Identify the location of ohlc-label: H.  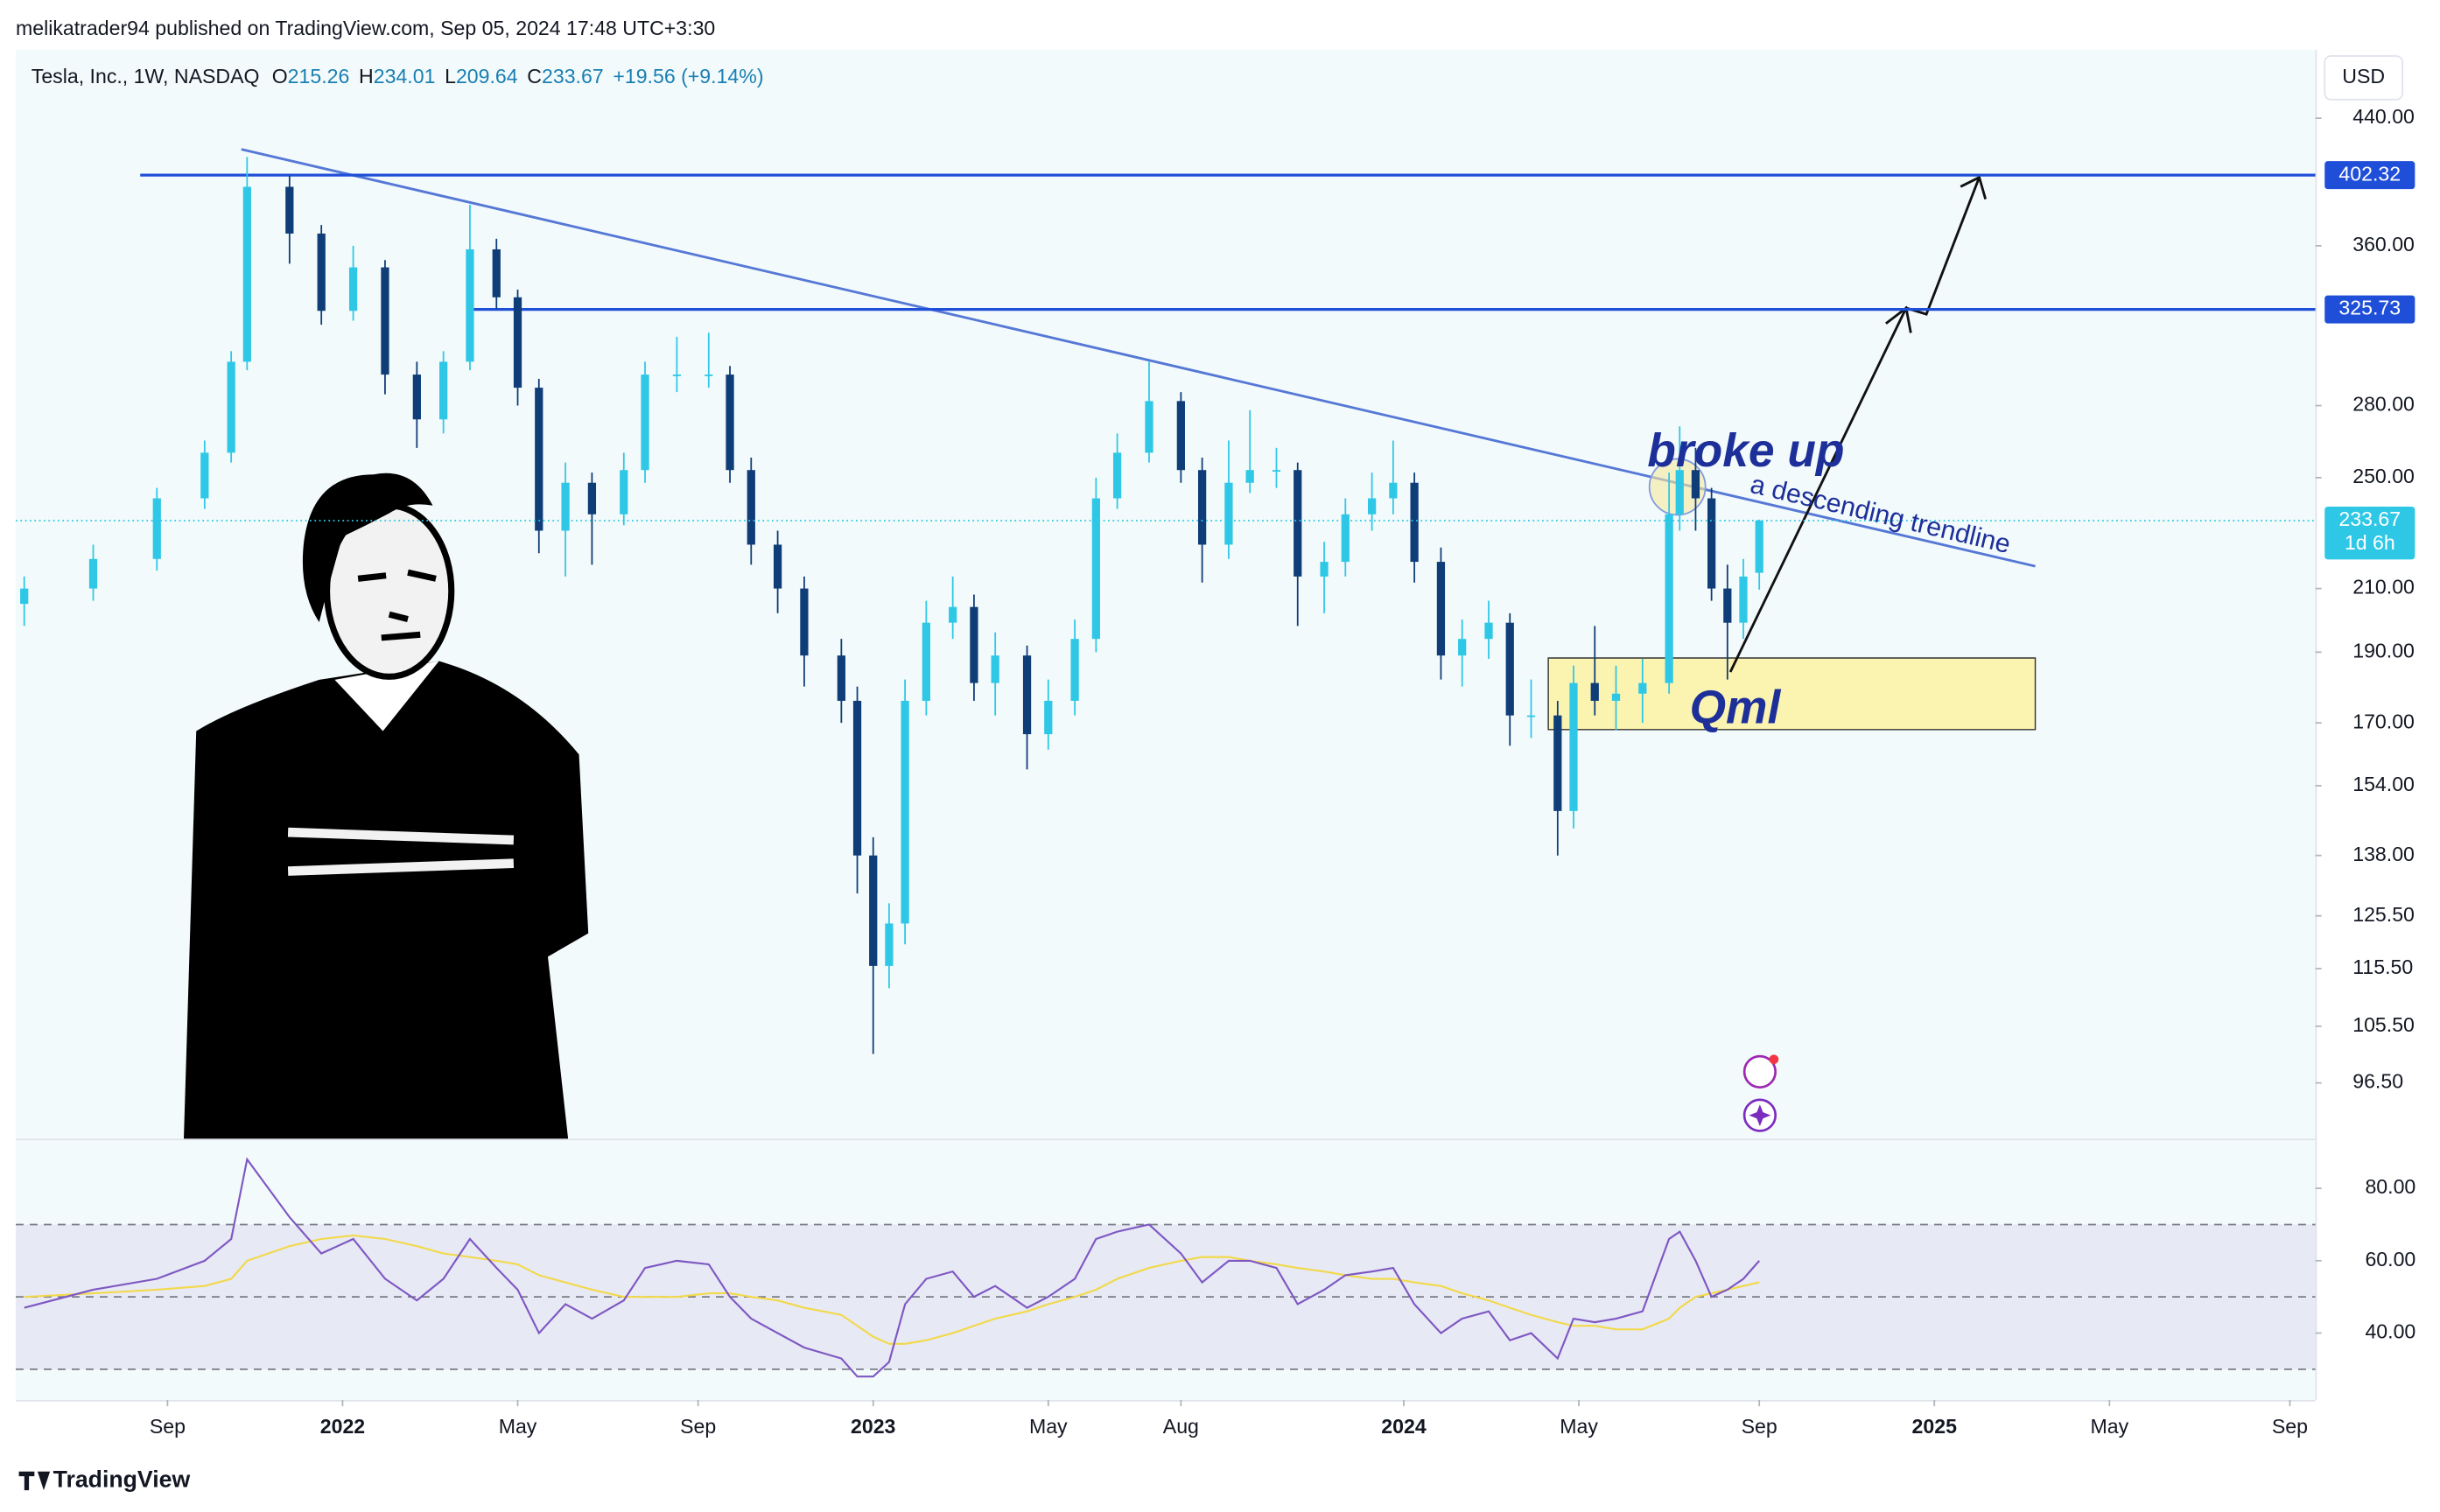
(366, 76).